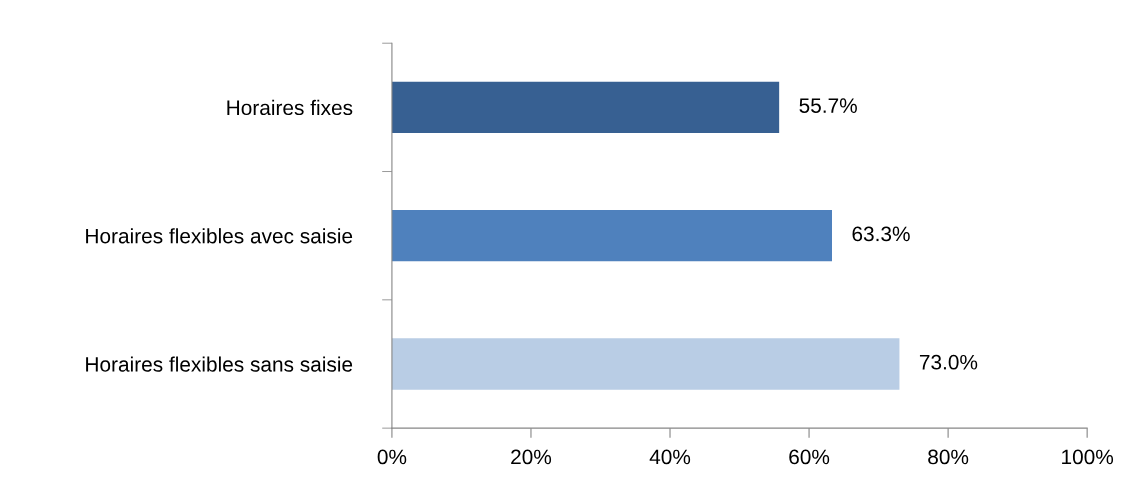 The height and width of the screenshot is (491, 1136). Describe the element at coordinates (881, 234) in the screenshot. I see `data-label: 63.3%` at that location.